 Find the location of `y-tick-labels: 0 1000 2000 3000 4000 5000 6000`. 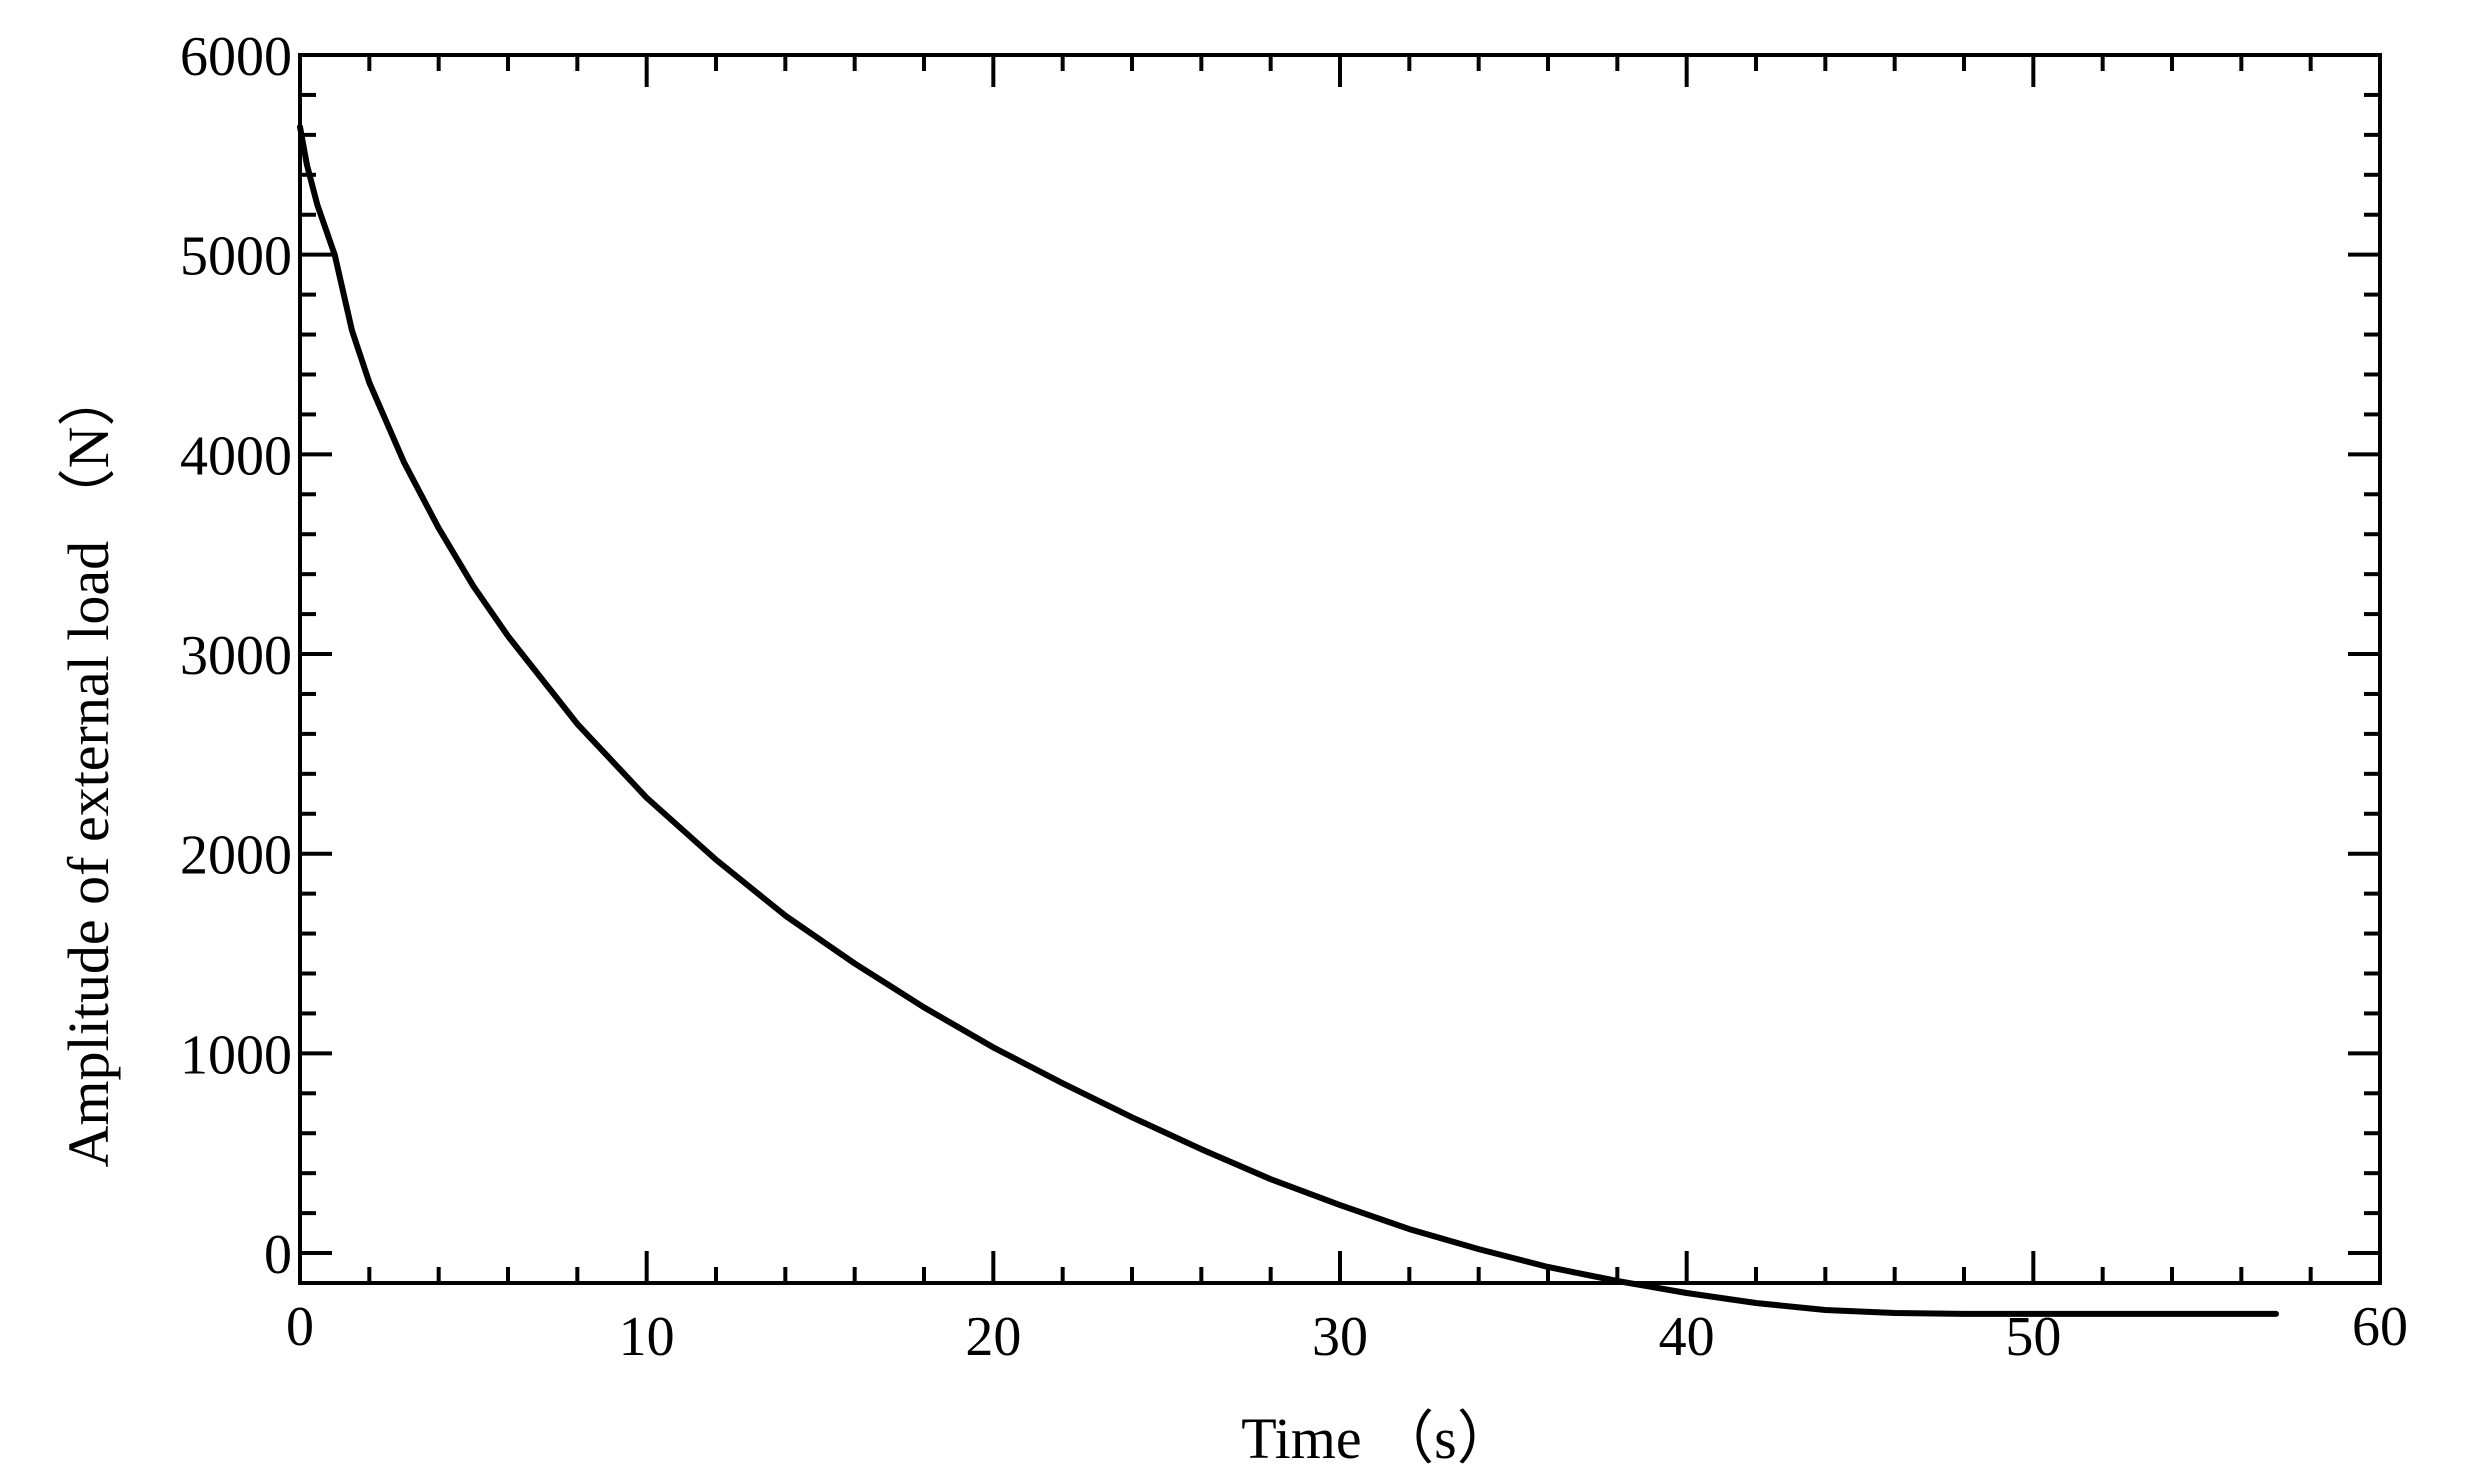

y-tick-labels: 0 1000 2000 3000 4000 5000 6000 is located at coordinates (236, 656).